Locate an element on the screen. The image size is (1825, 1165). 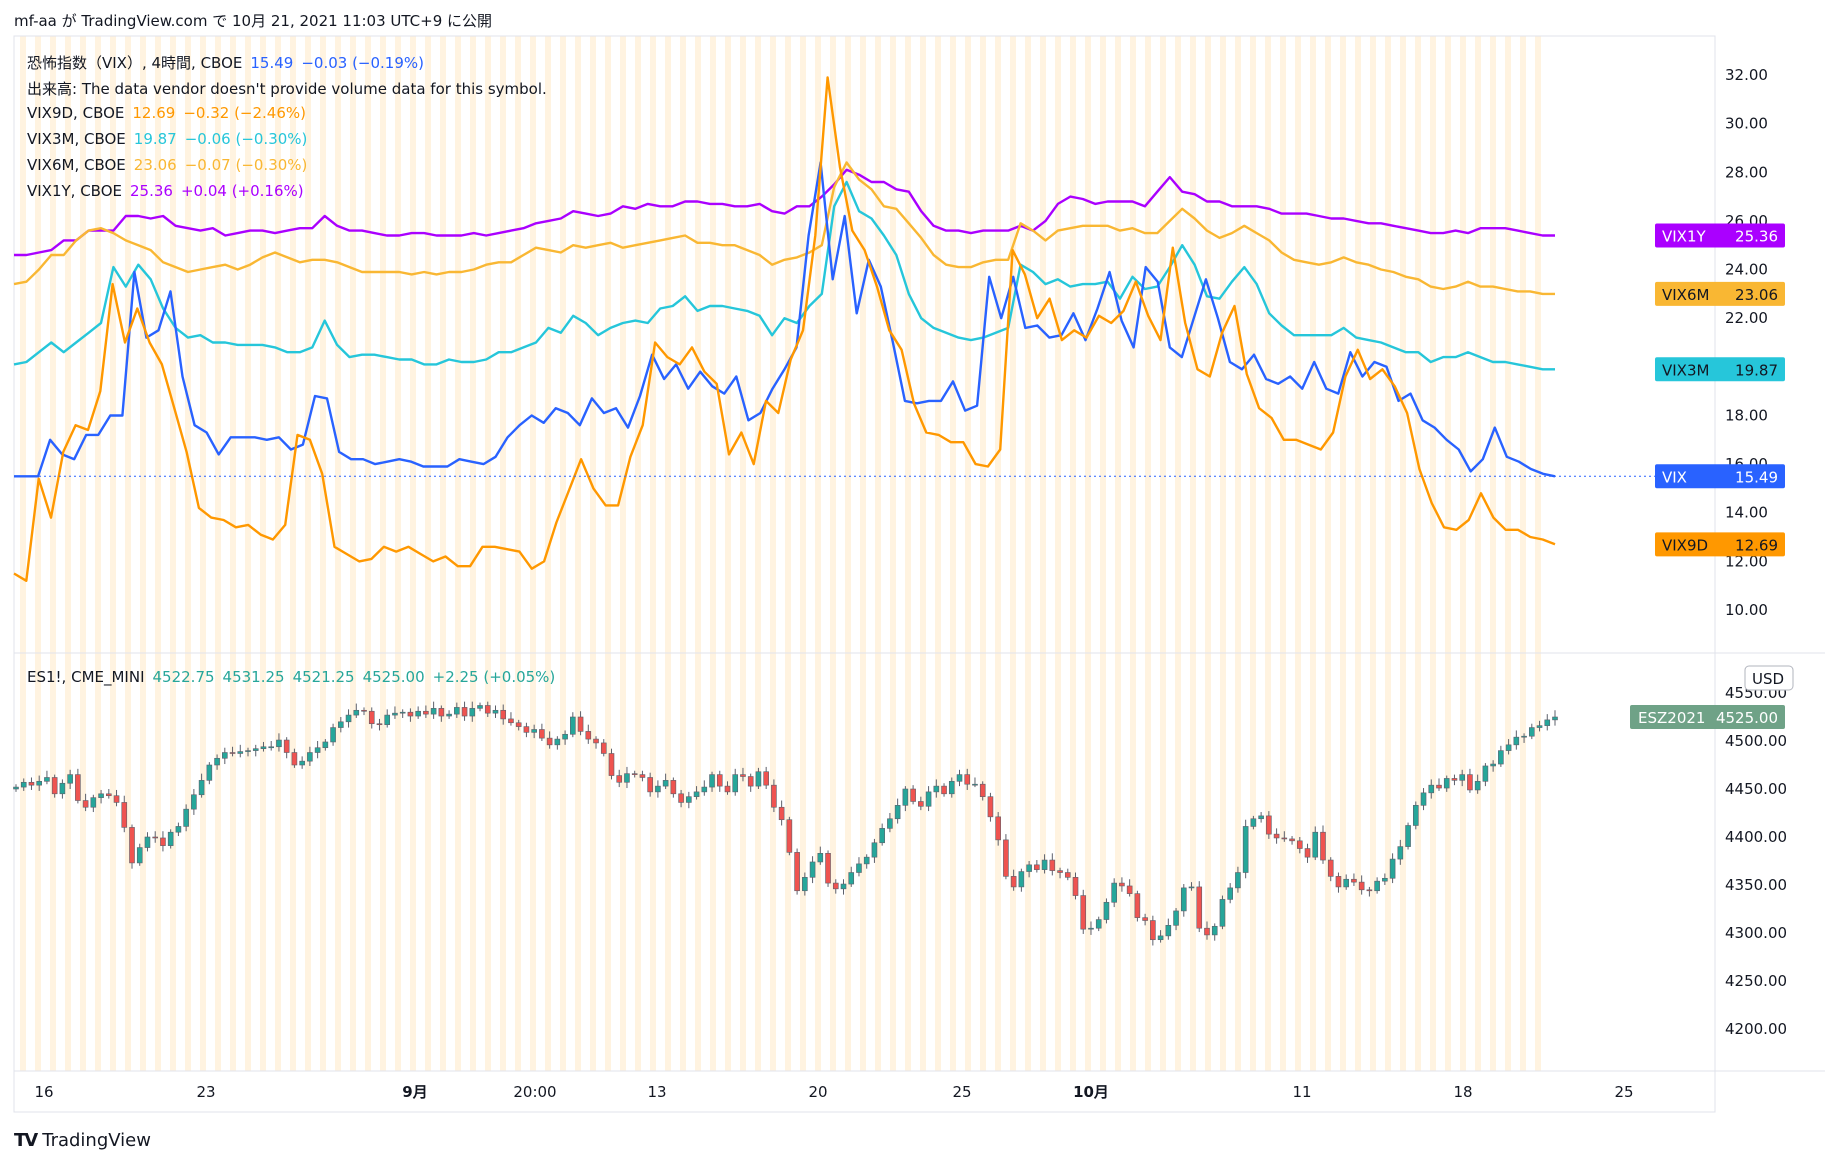
price-tick-label: 32.00 is located at coordinates (1746, 75).